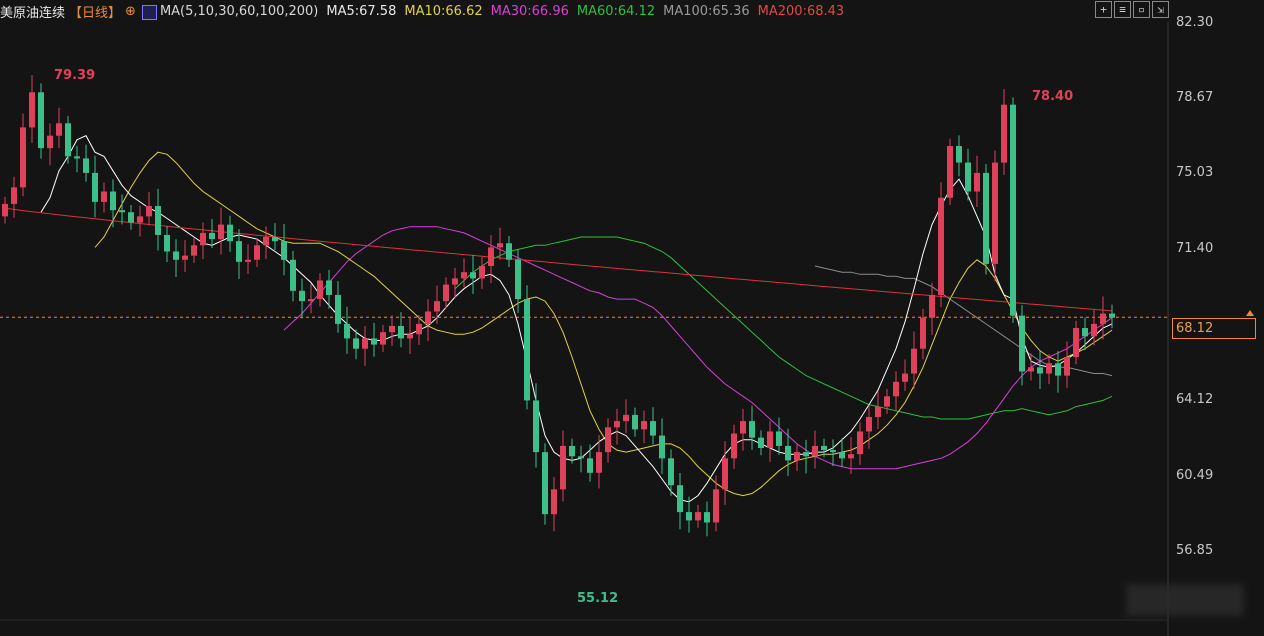 The width and height of the screenshot is (1264, 636). Describe the element at coordinates (95, 13) in the screenshot. I see `period-label: 【日线】` at that location.